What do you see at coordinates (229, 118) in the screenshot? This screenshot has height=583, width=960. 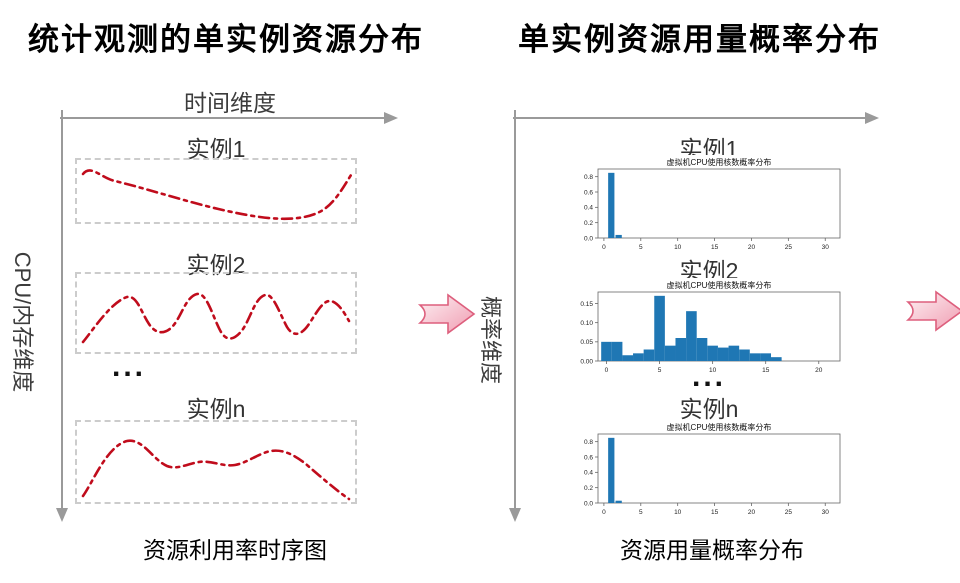 I see `left-x-axis-arrow` at bounding box center [229, 118].